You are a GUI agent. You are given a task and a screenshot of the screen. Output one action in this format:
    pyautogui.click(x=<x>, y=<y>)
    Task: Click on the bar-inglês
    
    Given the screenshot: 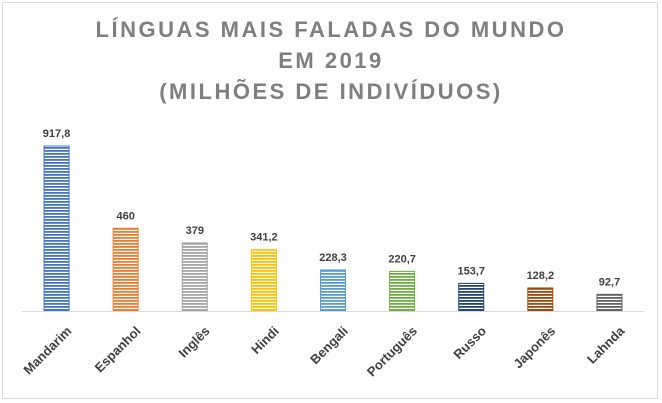 What is the action you would take?
    pyautogui.click(x=194, y=277)
    